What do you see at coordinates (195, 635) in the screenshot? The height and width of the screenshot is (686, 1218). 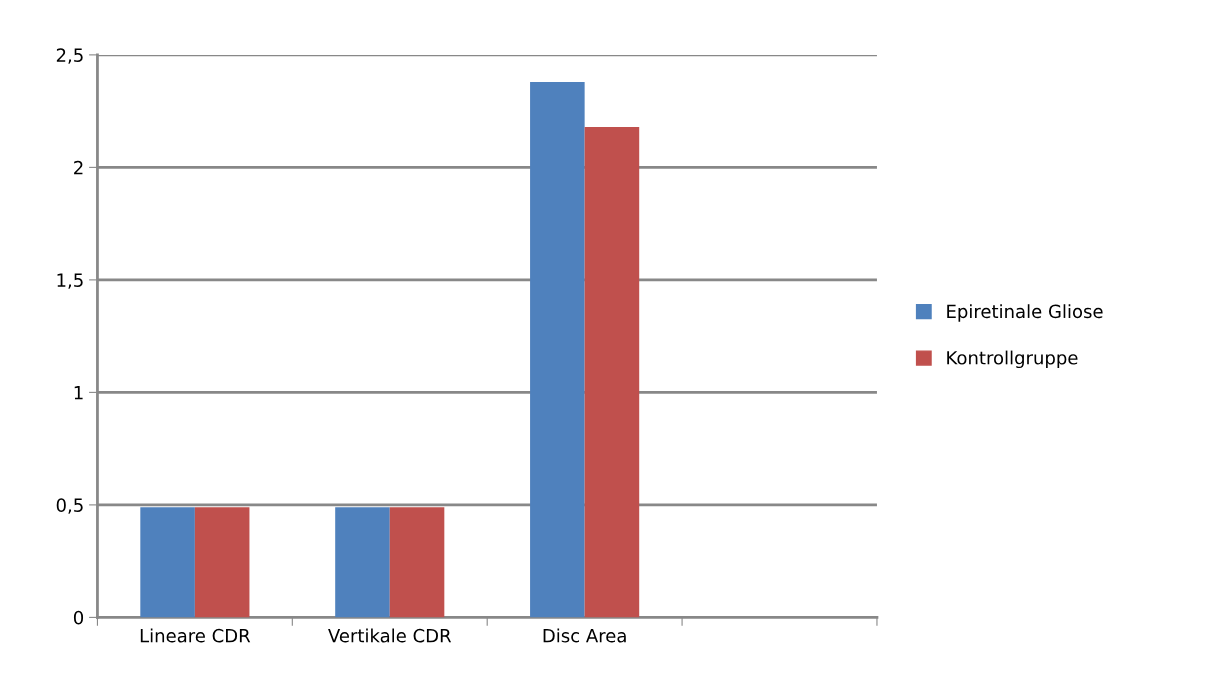 I see `x-tick-label: Lineare CDR` at bounding box center [195, 635].